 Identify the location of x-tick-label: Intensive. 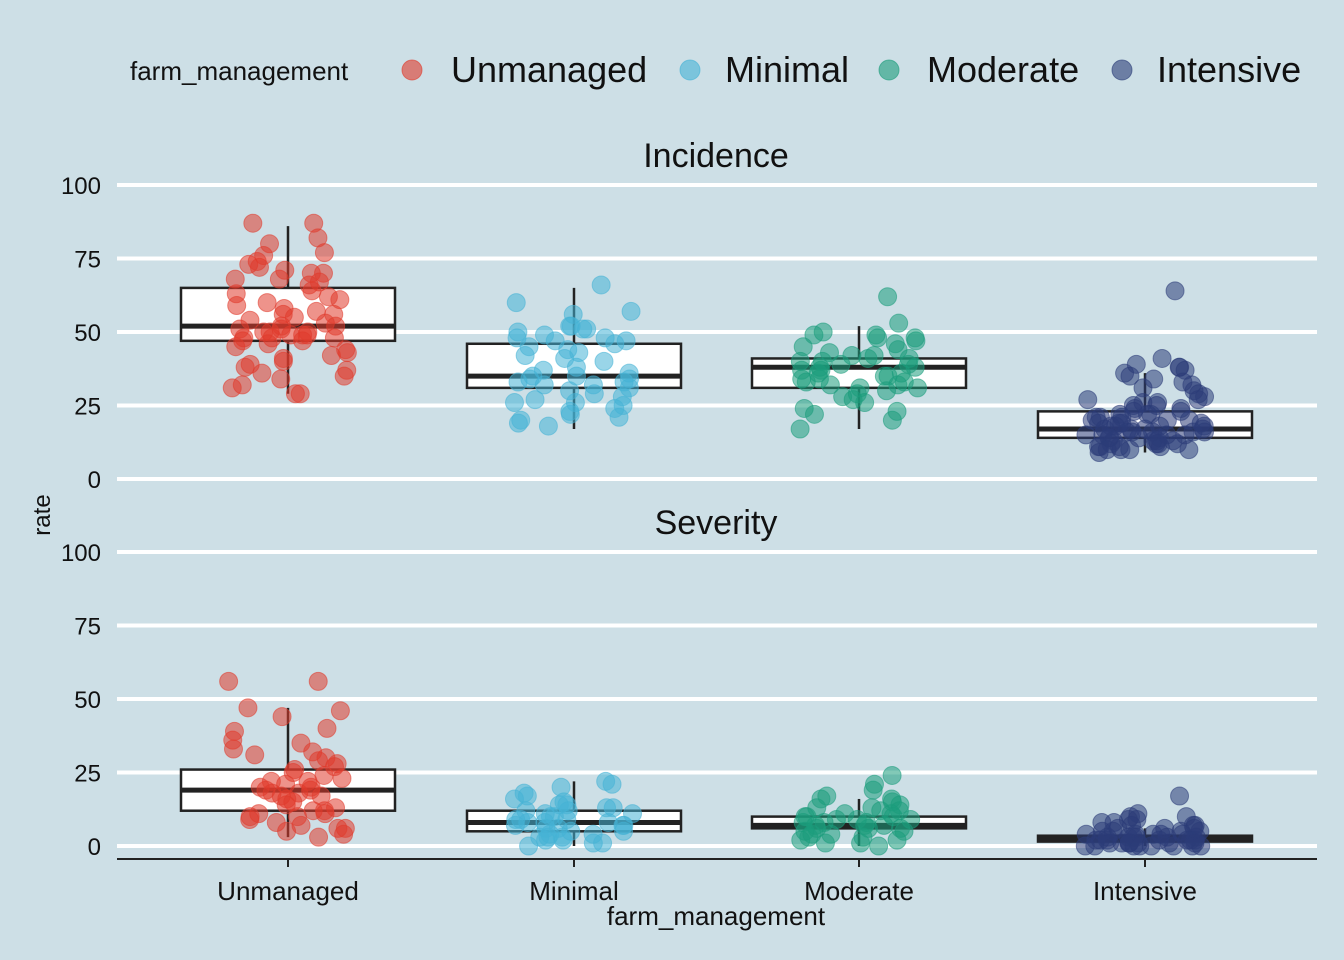
(1145, 891).